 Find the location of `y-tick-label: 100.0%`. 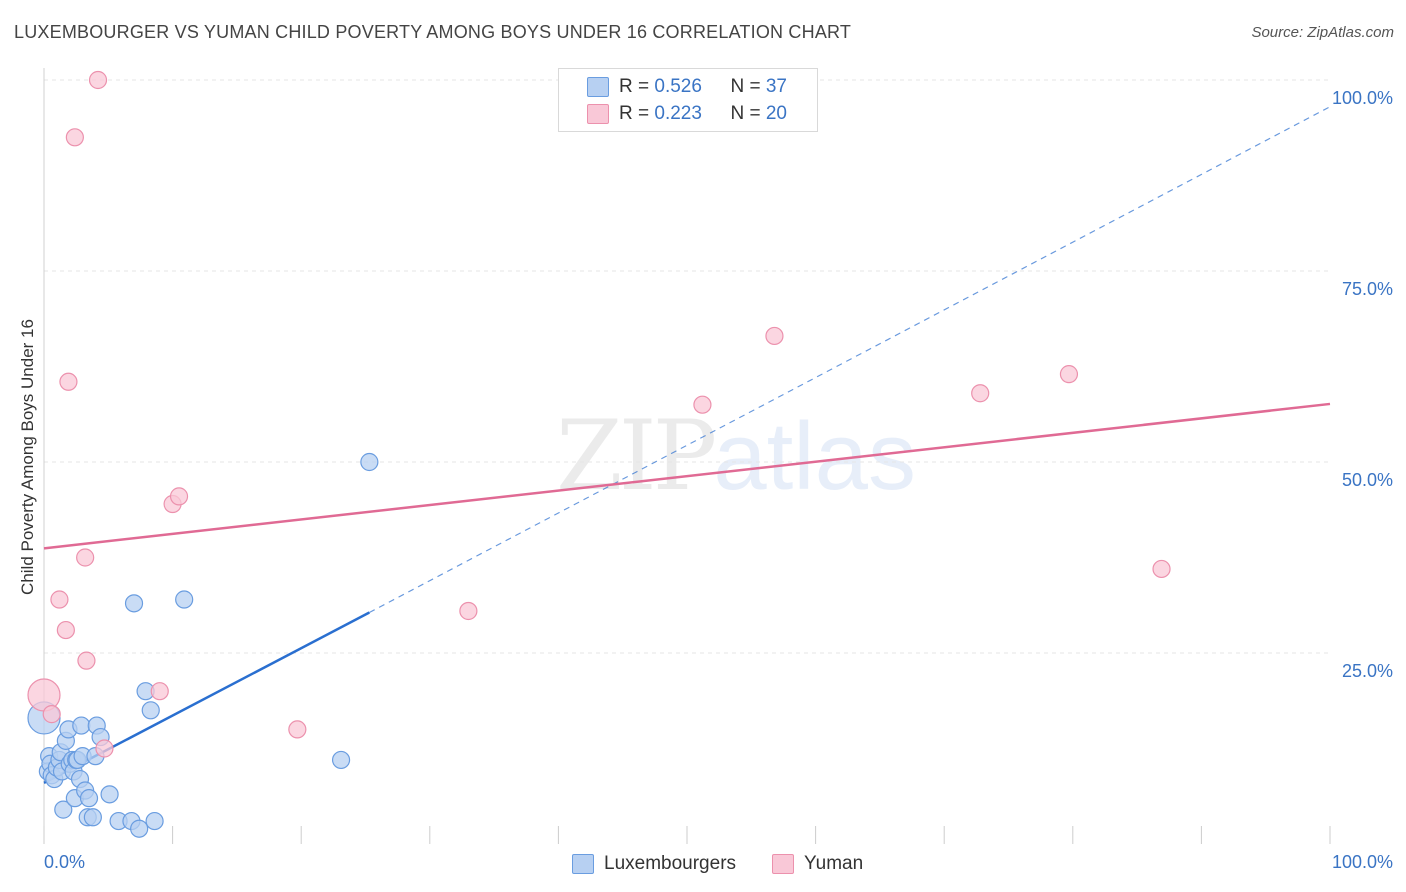

y-tick-label: 100.0% is located at coordinates (1362, 98).